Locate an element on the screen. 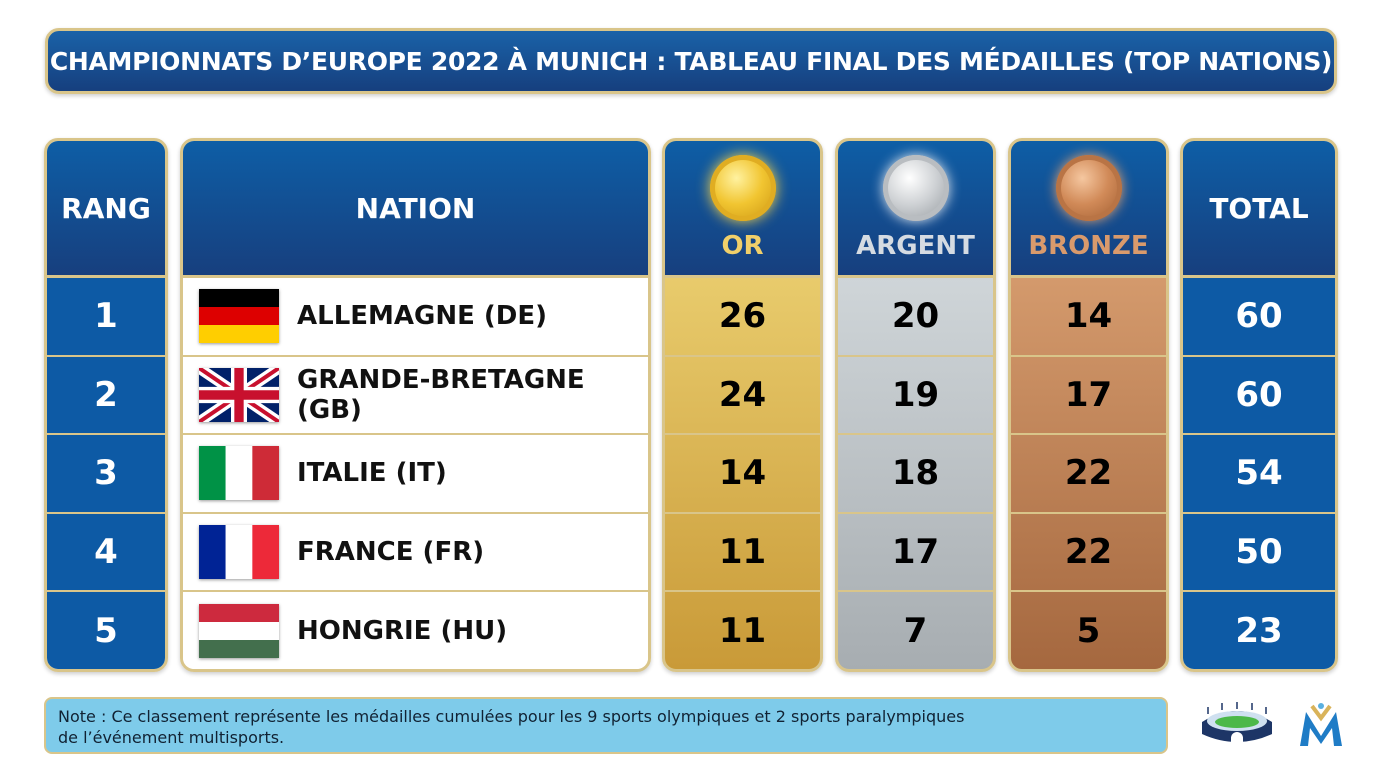 The height and width of the screenshot is (768, 1376). footnote-line-2: de l’événement multisports. is located at coordinates (171, 737).